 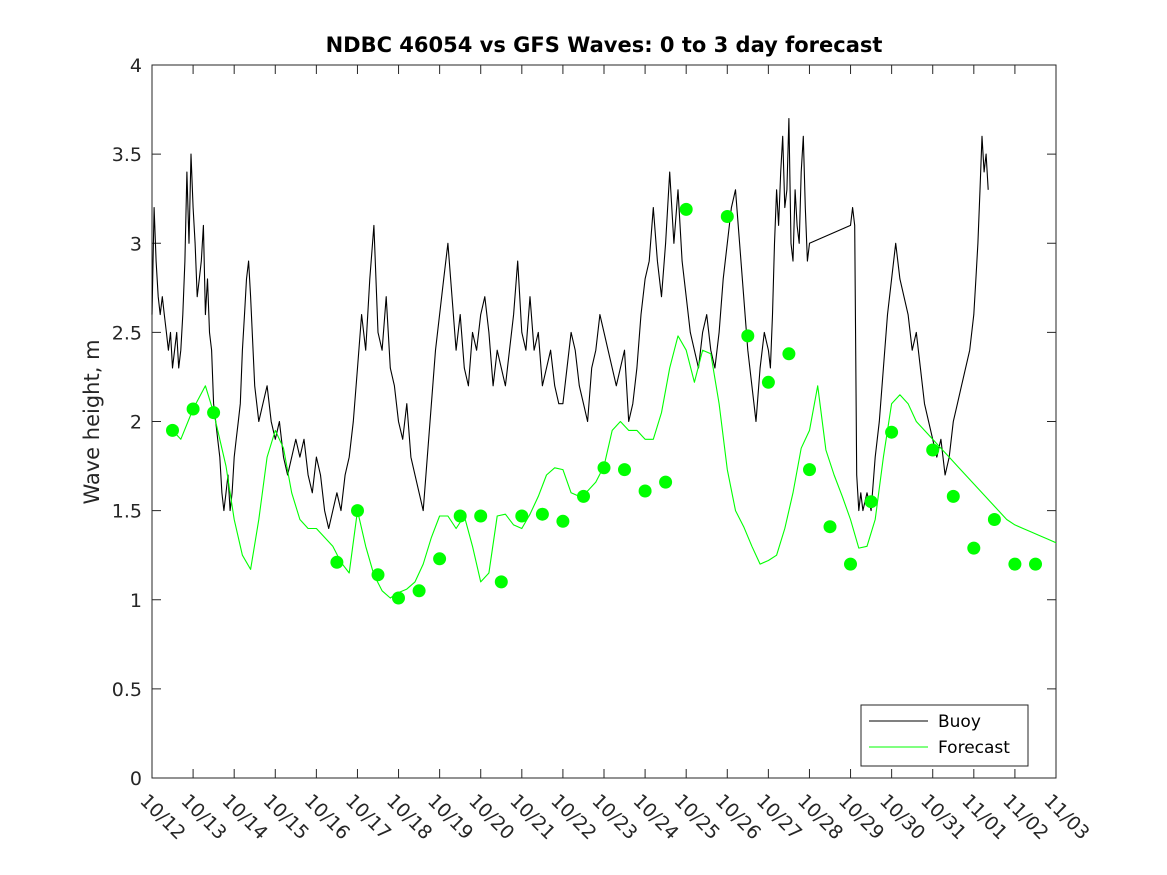 What do you see at coordinates (409, 817) in the screenshot?
I see `x-tick-label: 10/18` at bounding box center [409, 817].